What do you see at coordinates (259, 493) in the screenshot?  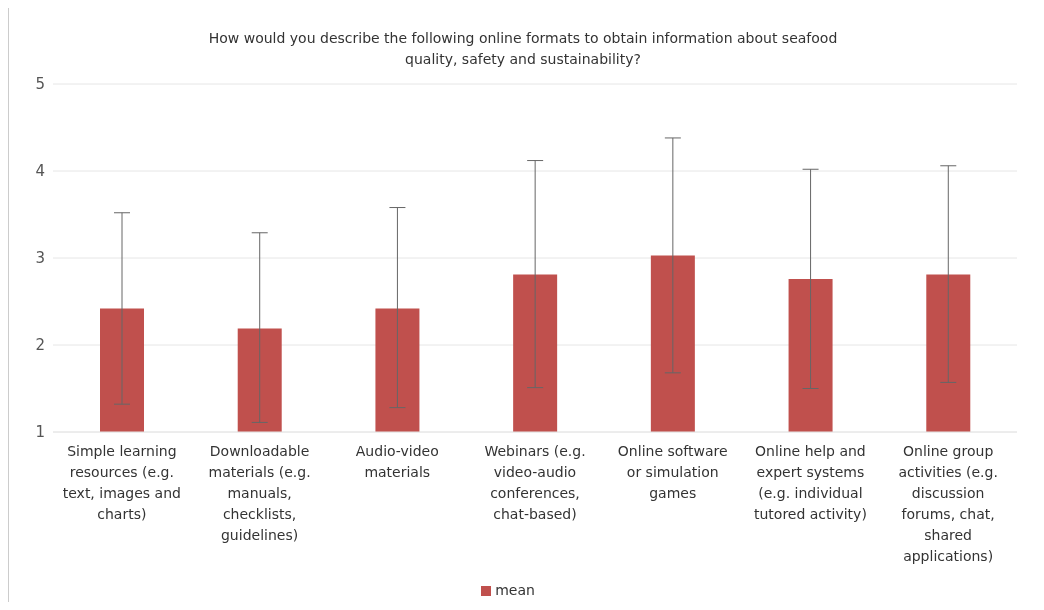 I see `x-tick-label: Downloadable materials (e.g. manuals, checklists, guidelines)` at bounding box center [259, 493].